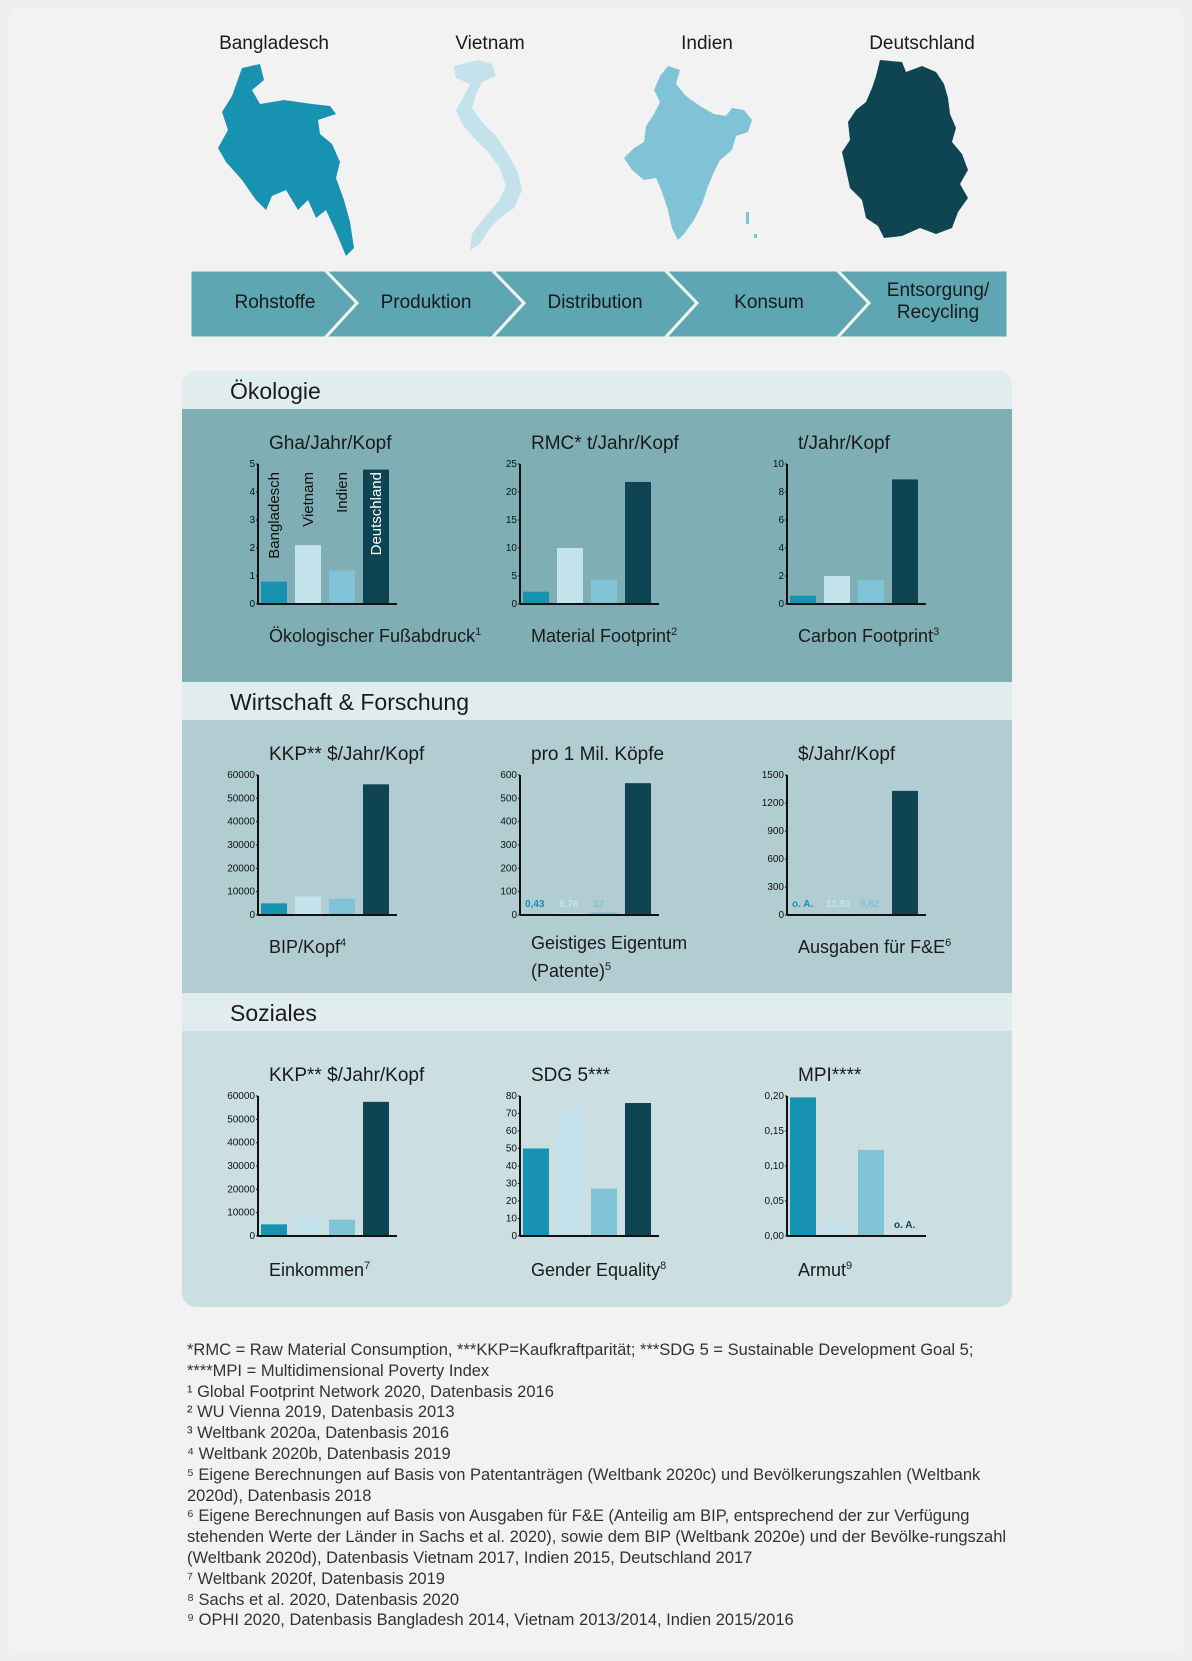 The height and width of the screenshot is (1661, 1192). I want to click on chart-einkommen: 0 10000 20000 30000 40000 50000 60000, so click(312, 1166).